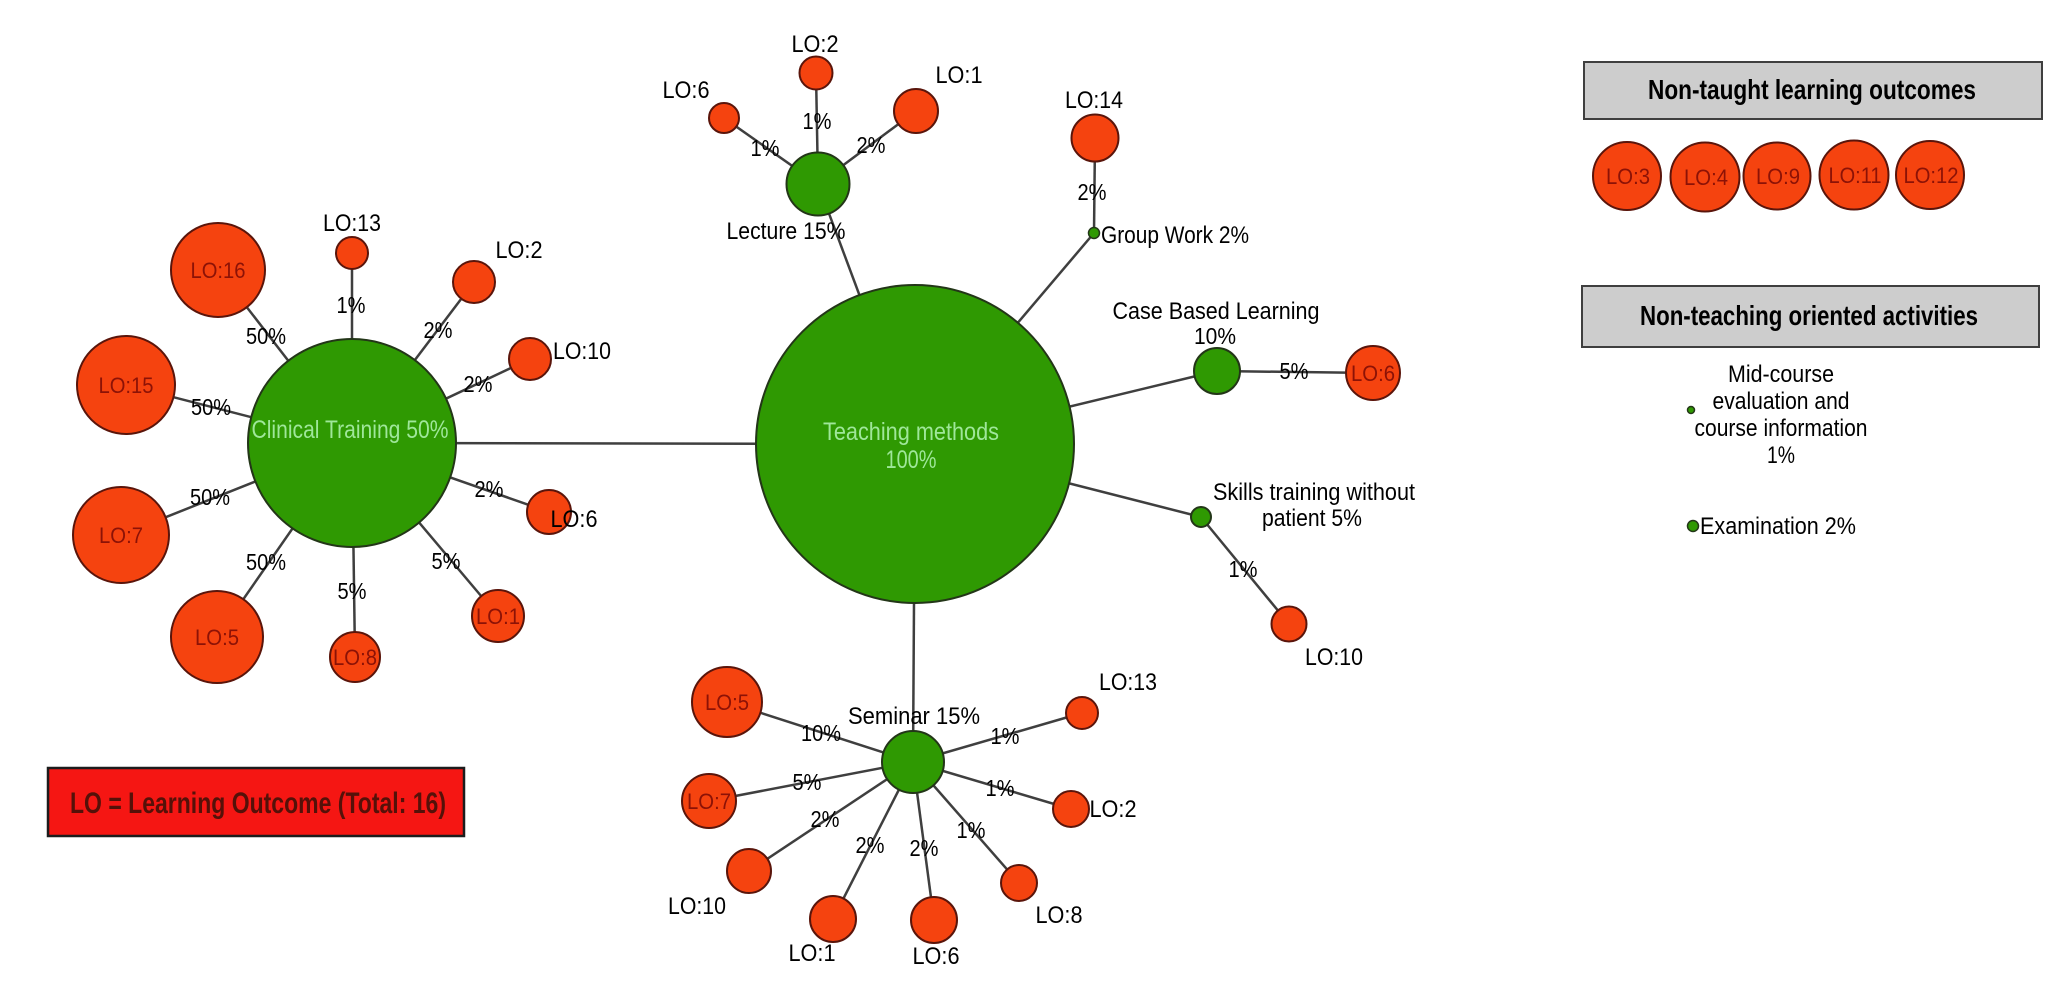 Image resolution: width=2059 pixels, height=1001 pixels. Describe the element at coordinates (1216, 311) in the screenshot. I see `svg-text: Case Based Learning` at that location.